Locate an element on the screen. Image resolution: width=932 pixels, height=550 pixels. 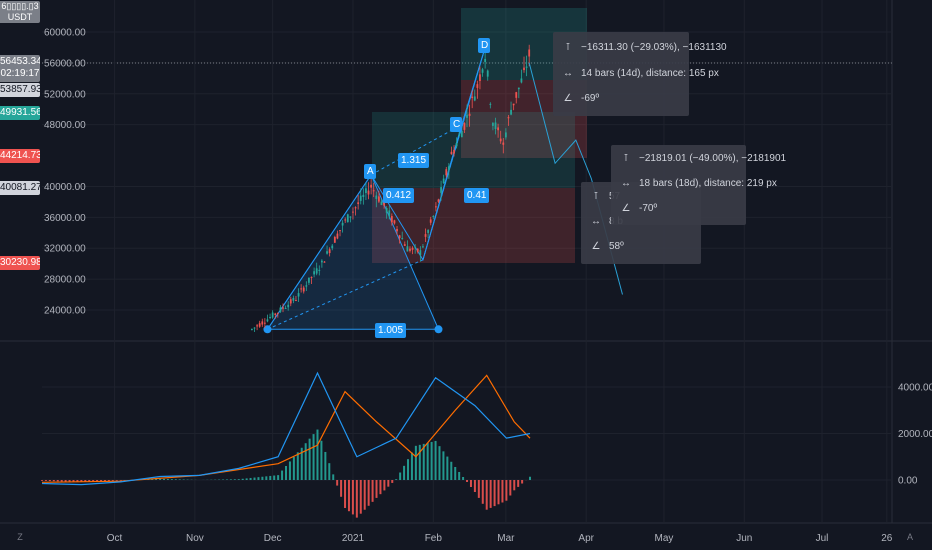
time-tick-label: 2021 is located at coordinates (353, 538).